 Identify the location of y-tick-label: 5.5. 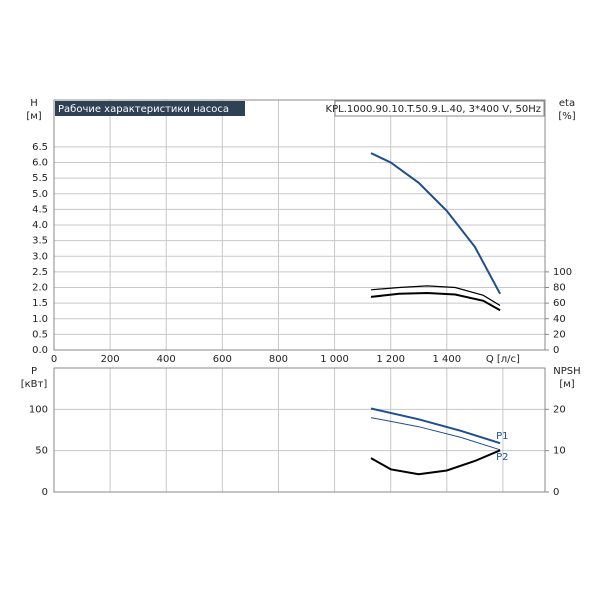
(40, 178).